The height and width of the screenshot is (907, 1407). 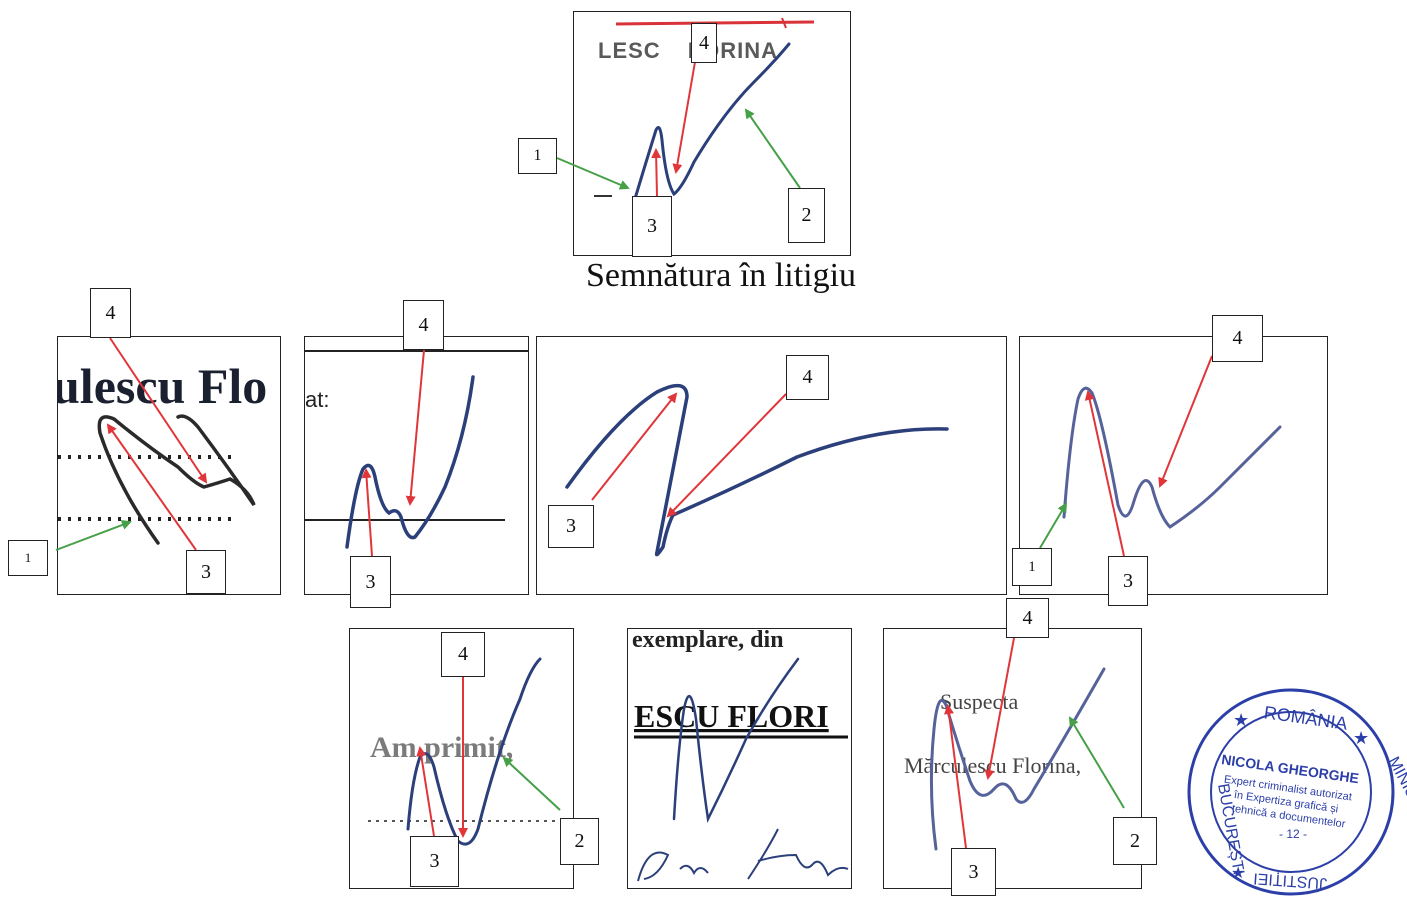 I want to click on label-disputed-2: 2, so click(x=806, y=215).